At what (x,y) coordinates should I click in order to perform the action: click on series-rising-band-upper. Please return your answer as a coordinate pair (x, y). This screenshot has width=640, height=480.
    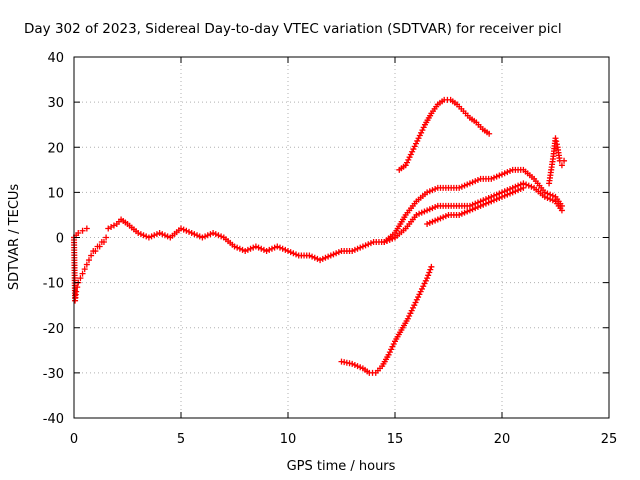
    Looking at the image, I should click on (473, 206).